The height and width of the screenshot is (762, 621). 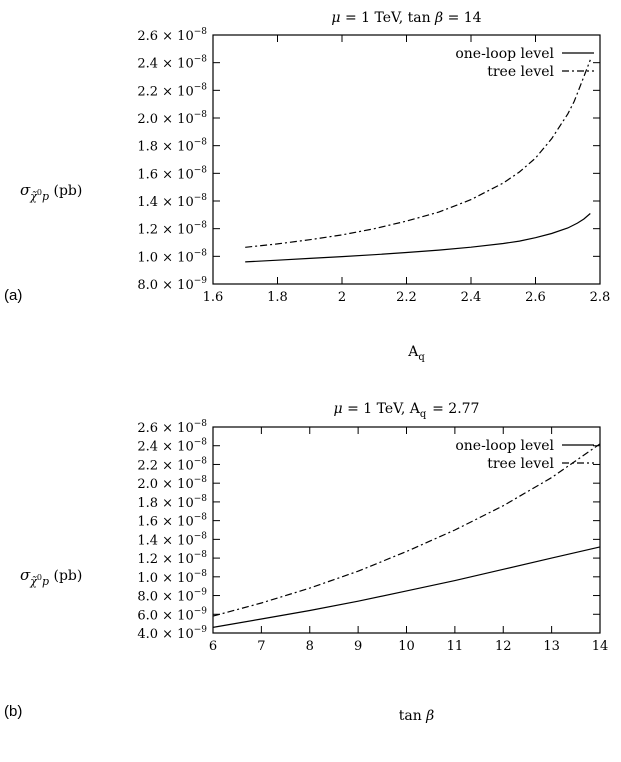 What do you see at coordinates (13, 711) in the screenshot?
I see `panel-letter: (b)` at bounding box center [13, 711].